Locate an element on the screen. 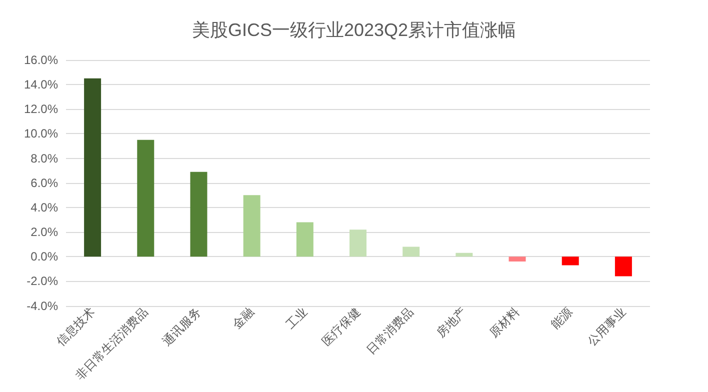  y-tick-label: 12.0% is located at coordinates (41, 109).